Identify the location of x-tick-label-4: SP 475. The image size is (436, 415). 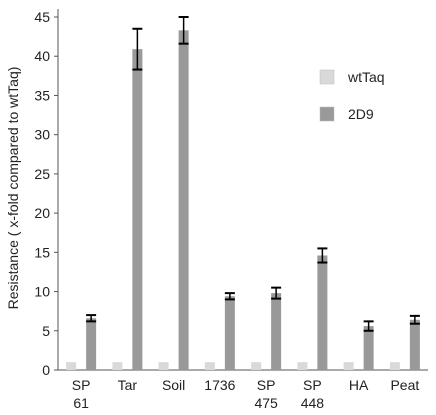
(266, 394).